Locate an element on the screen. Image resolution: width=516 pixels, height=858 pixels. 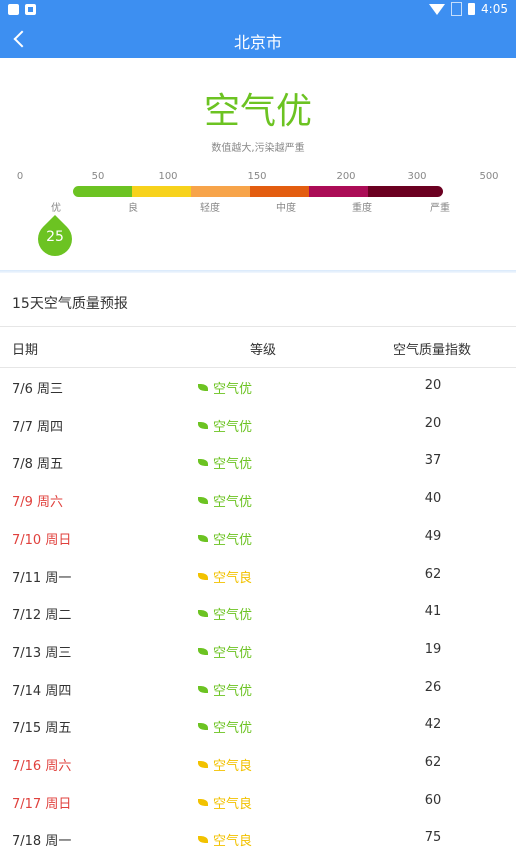
forecast-row: 7/12 周二 空气优 41 is located at coordinates (258, 613).